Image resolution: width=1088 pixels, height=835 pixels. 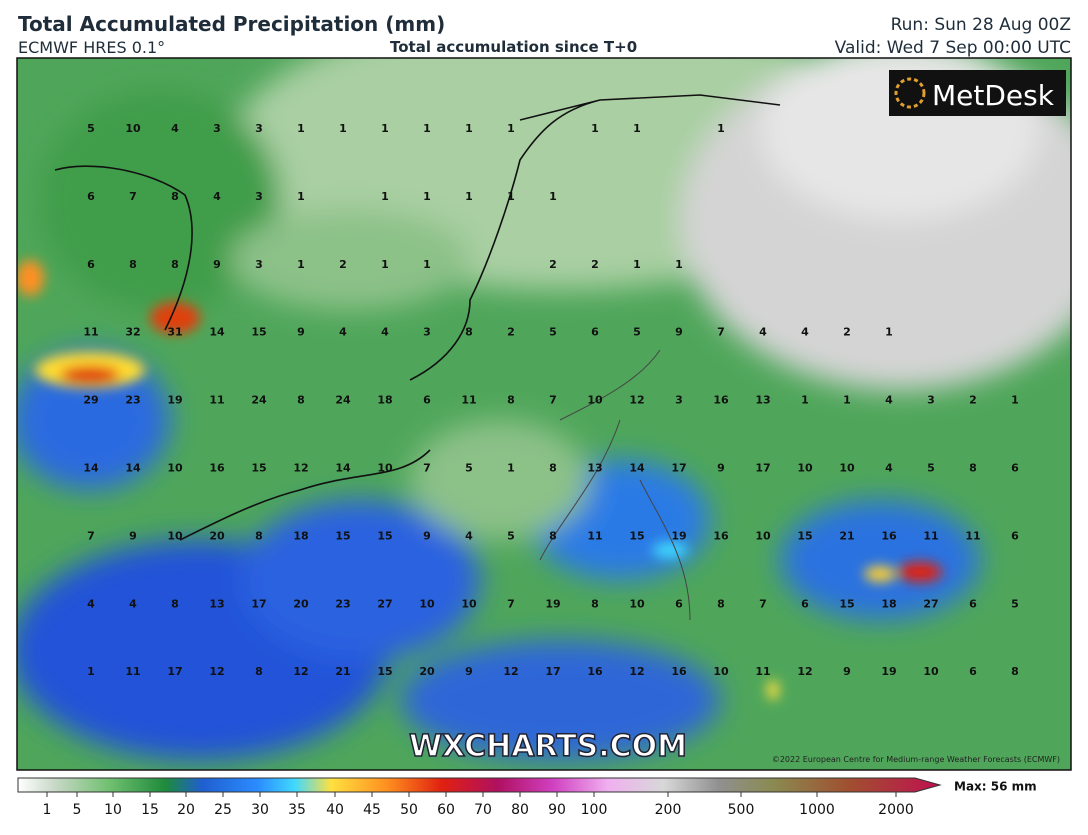 I want to click on colorbar, so click(x=479, y=785).